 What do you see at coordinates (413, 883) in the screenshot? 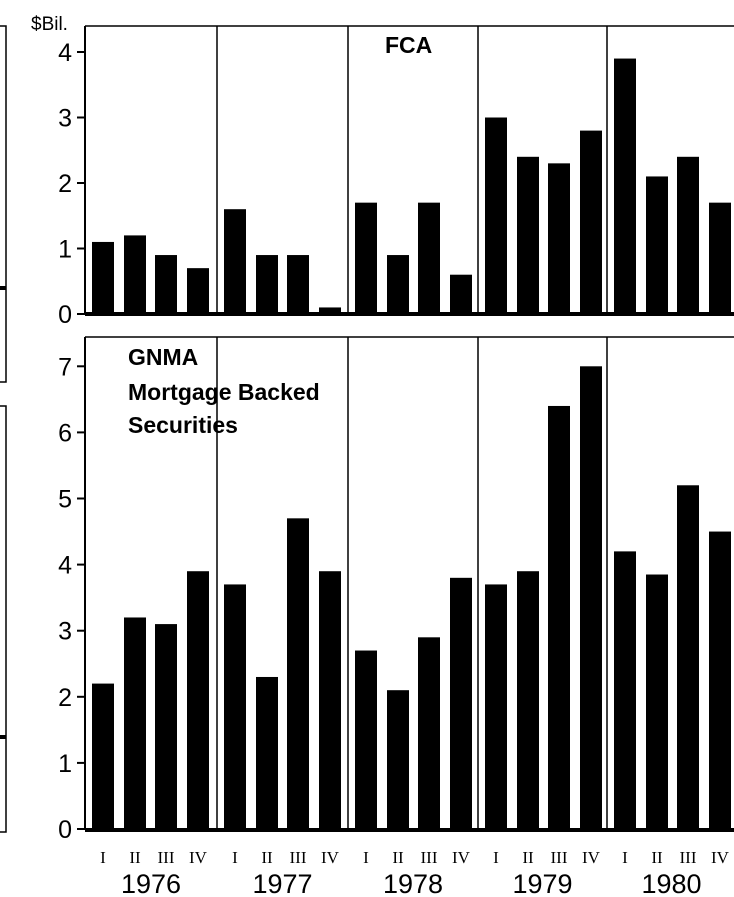
I see `x-year-label: 1978` at bounding box center [413, 883].